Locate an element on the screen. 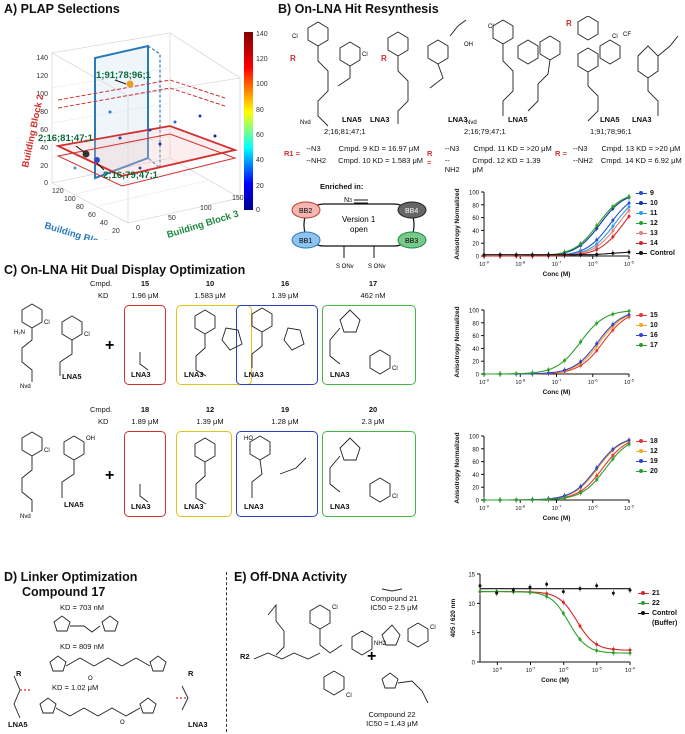  x-tick-label: 10⁻⁴ is located at coordinates (630, 670).